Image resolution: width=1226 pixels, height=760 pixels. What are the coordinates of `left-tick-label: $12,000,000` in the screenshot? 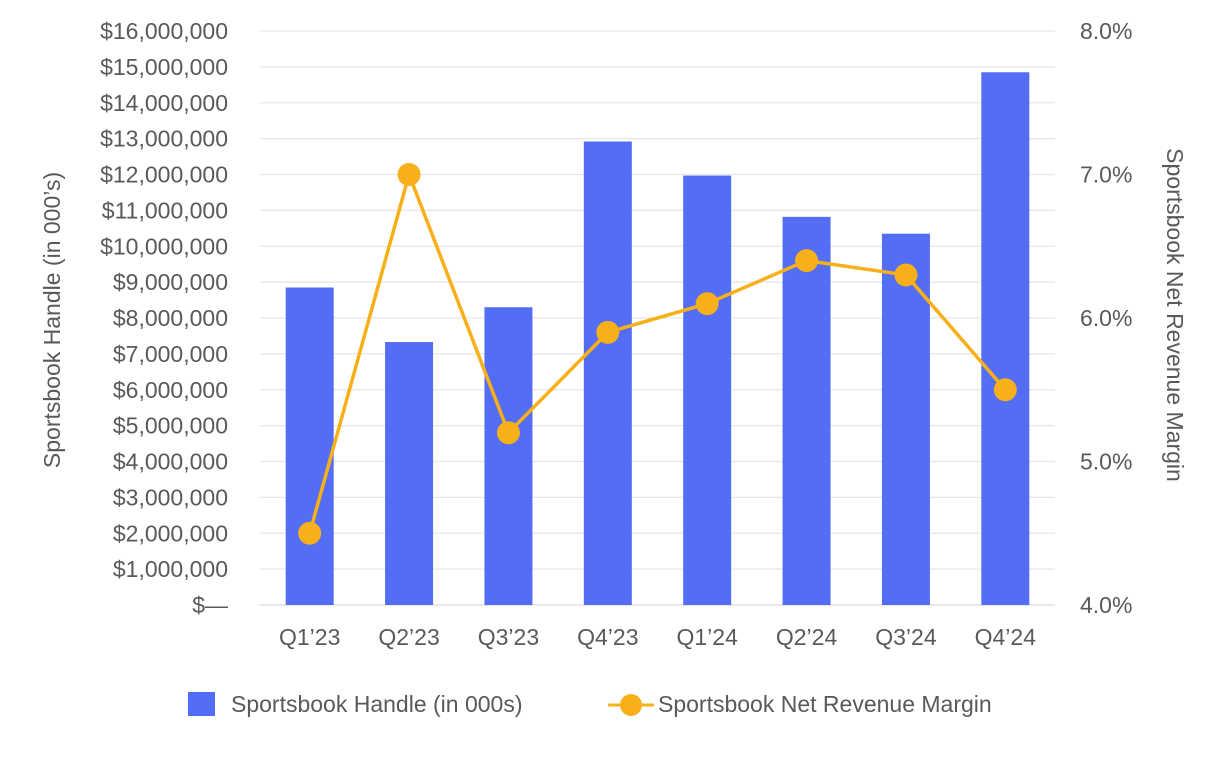 It's located at (164, 175).